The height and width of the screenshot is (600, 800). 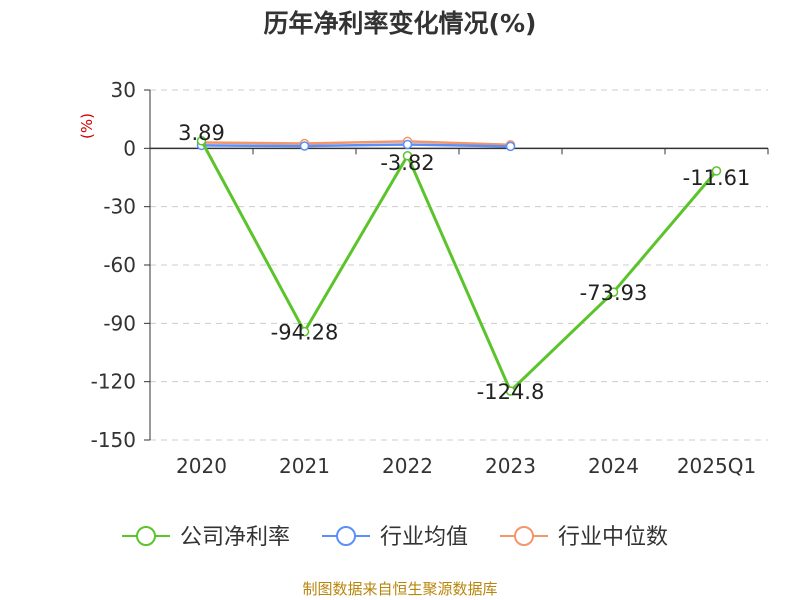 I want to click on x-tick-label: 2021, so click(x=304, y=466).